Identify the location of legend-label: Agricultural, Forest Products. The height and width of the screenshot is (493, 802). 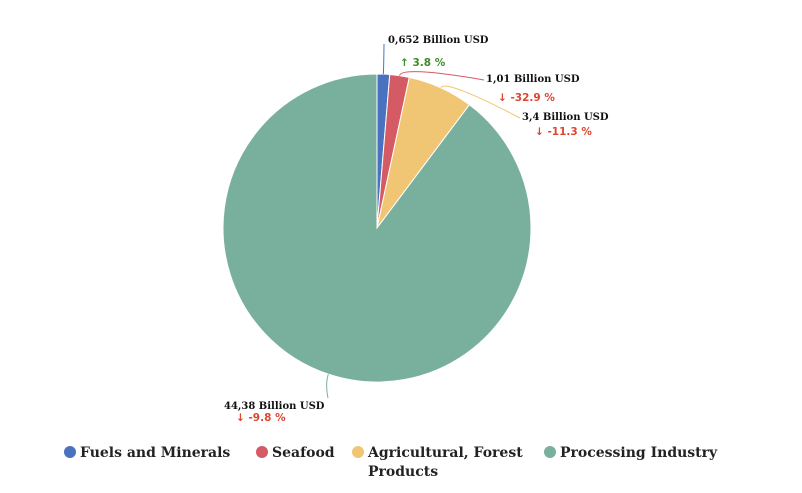
(445, 462).